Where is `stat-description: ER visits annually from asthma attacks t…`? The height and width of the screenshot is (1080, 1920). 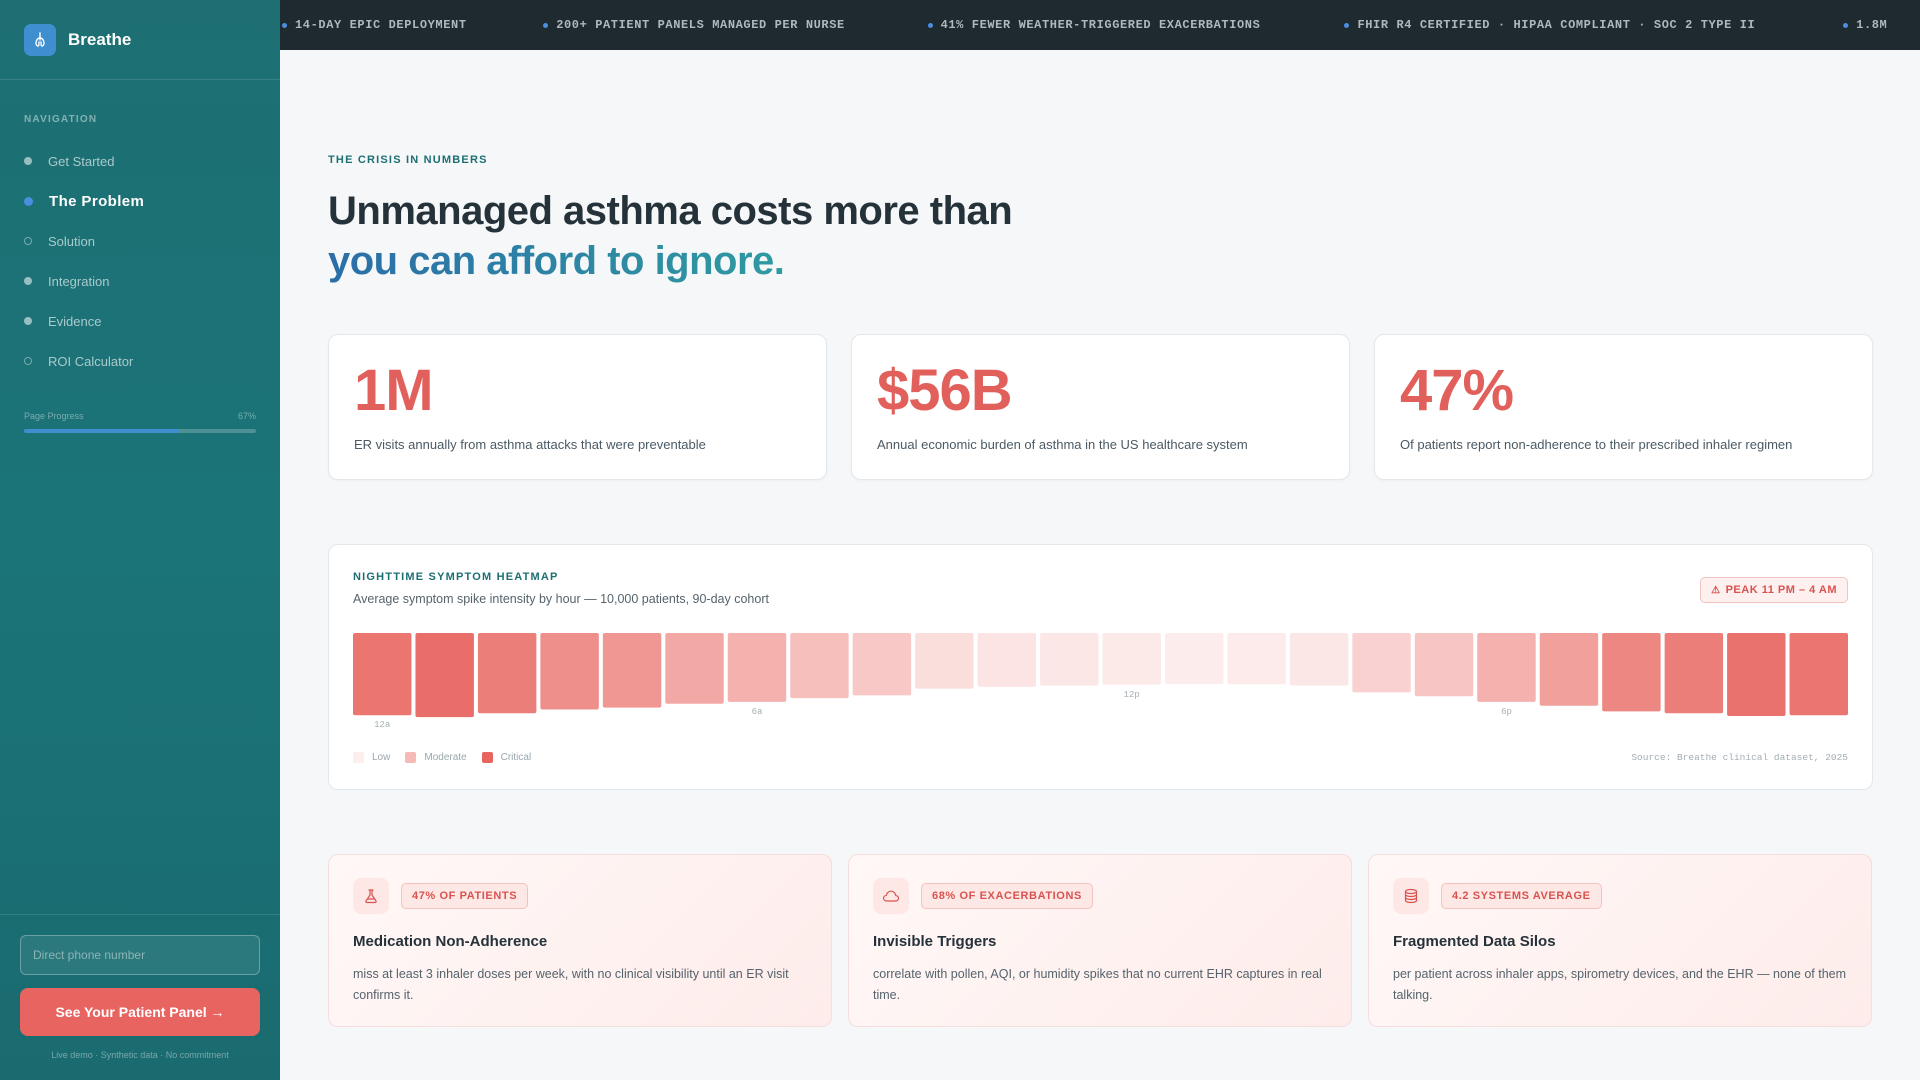 stat-description: ER visits annually from asthma attacks t… is located at coordinates (530, 444).